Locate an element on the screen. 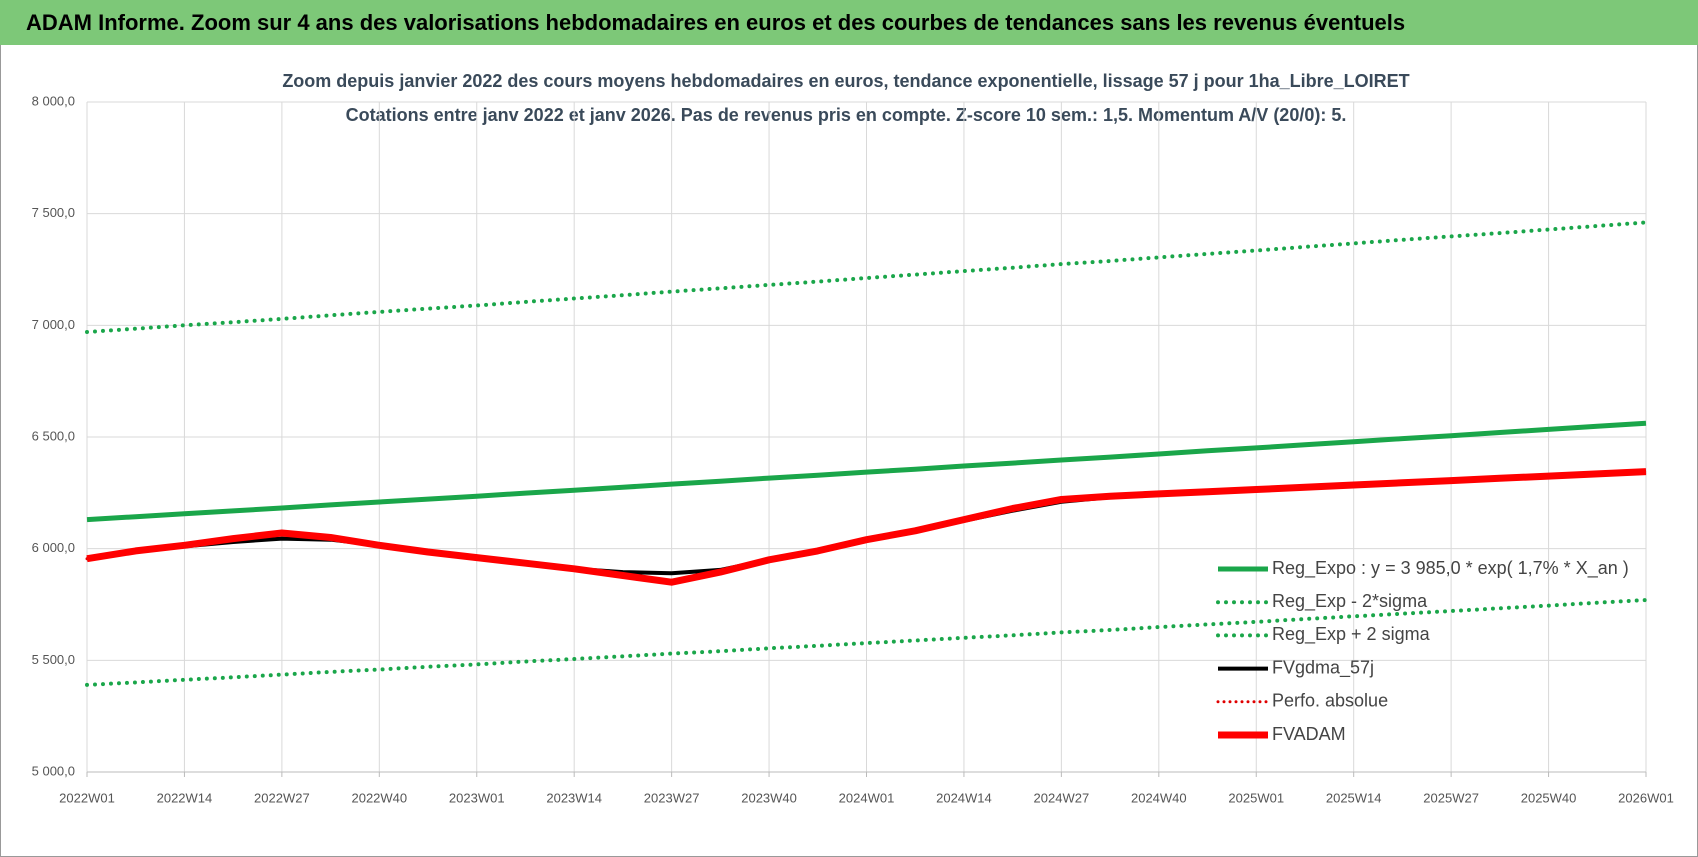  legend-label: Reg_Exp + 2 sigma is located at coordinates (1351, 634).